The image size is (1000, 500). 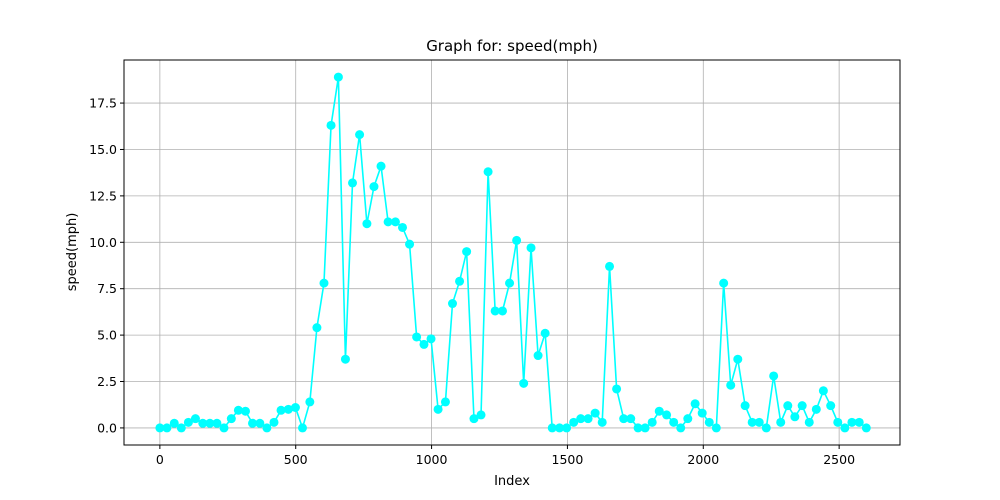 What do you see at coordinates (432, 459) in the screenshot?
I see `x-tick-label: 1000` at bounding box center [432, 459].